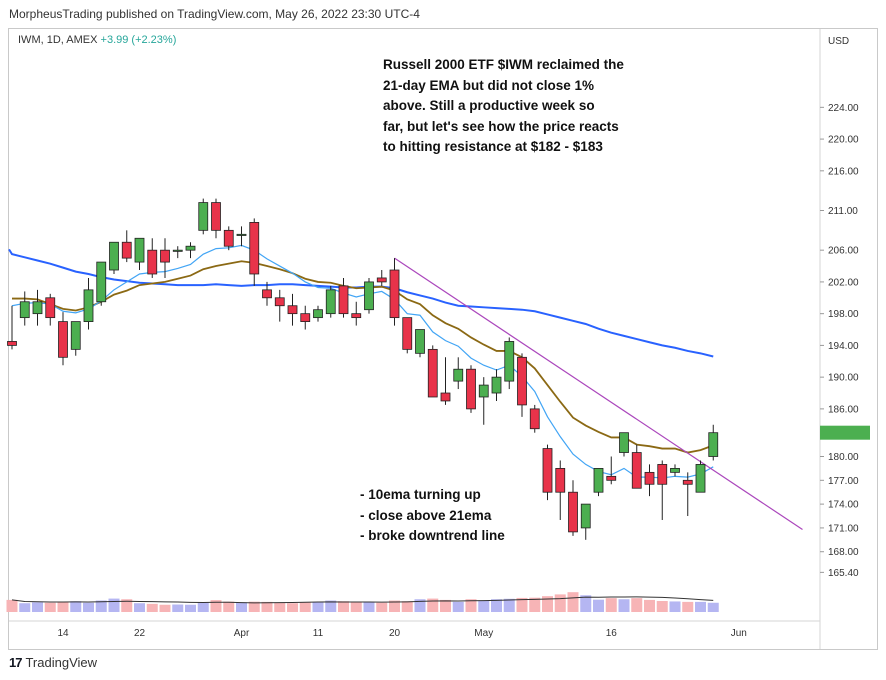 The image size is (886, 680). Describe the element at coordinates (843, 314) in the screenshot. I see `y-tick-label: 198.00` at that location.